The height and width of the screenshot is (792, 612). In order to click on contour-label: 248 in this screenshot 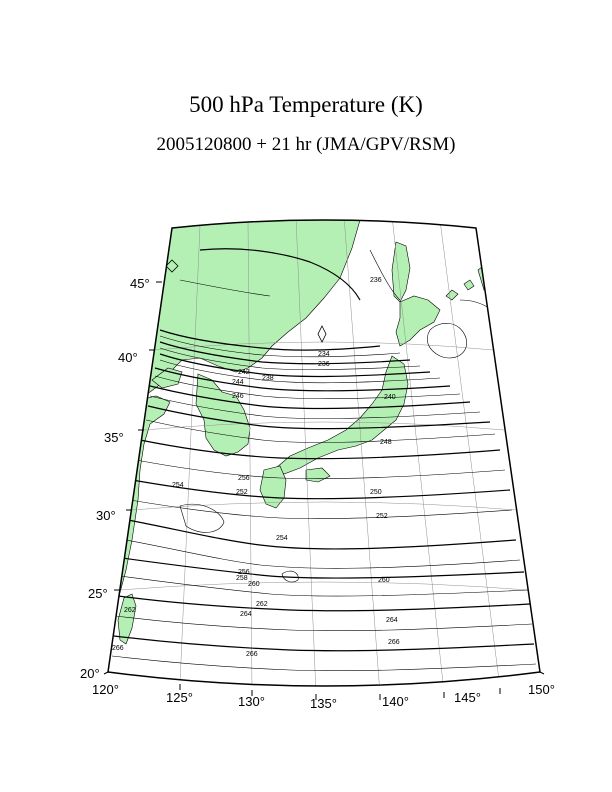, I will do `click(386, 442)`.